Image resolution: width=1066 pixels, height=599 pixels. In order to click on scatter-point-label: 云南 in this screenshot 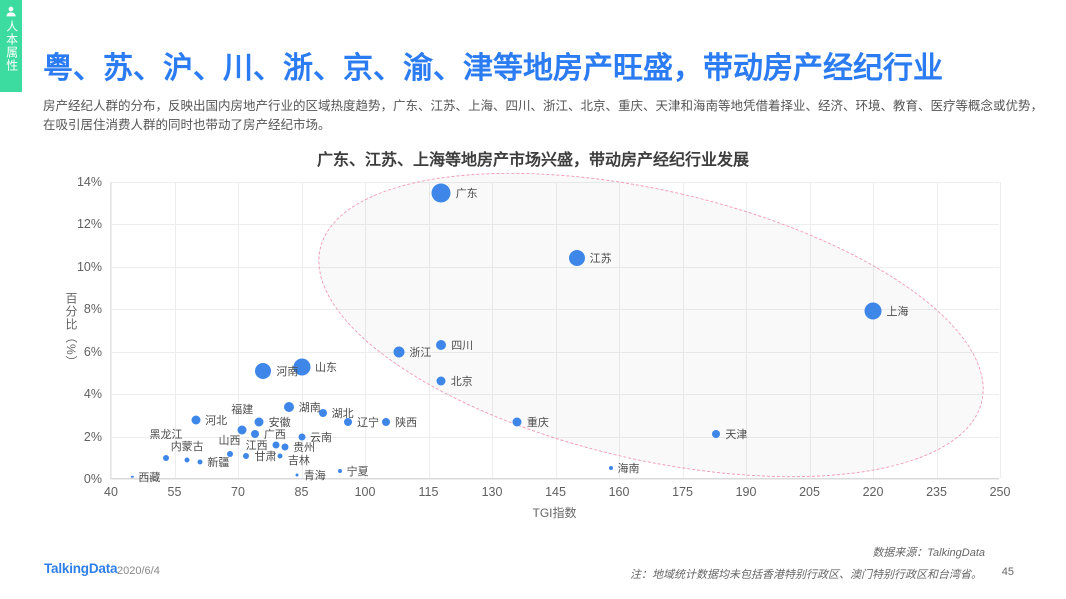, I will do `click(321, 437)`.